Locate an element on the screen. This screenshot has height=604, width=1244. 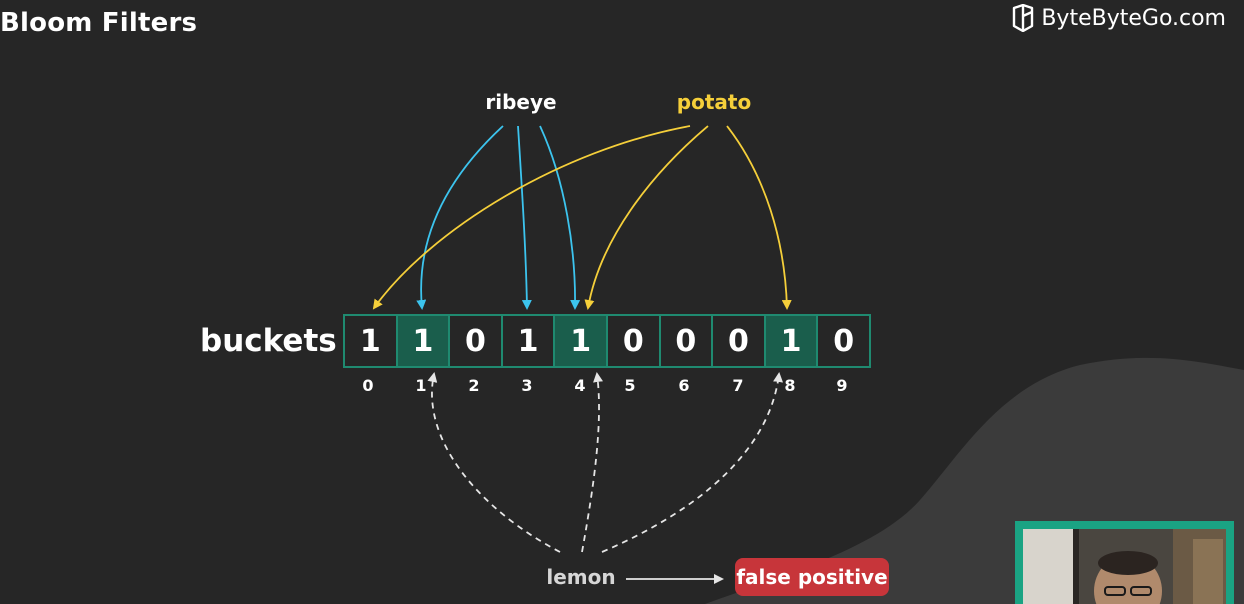
brand-name: ByteByteGo.com is located at coordinates (1133, 18).